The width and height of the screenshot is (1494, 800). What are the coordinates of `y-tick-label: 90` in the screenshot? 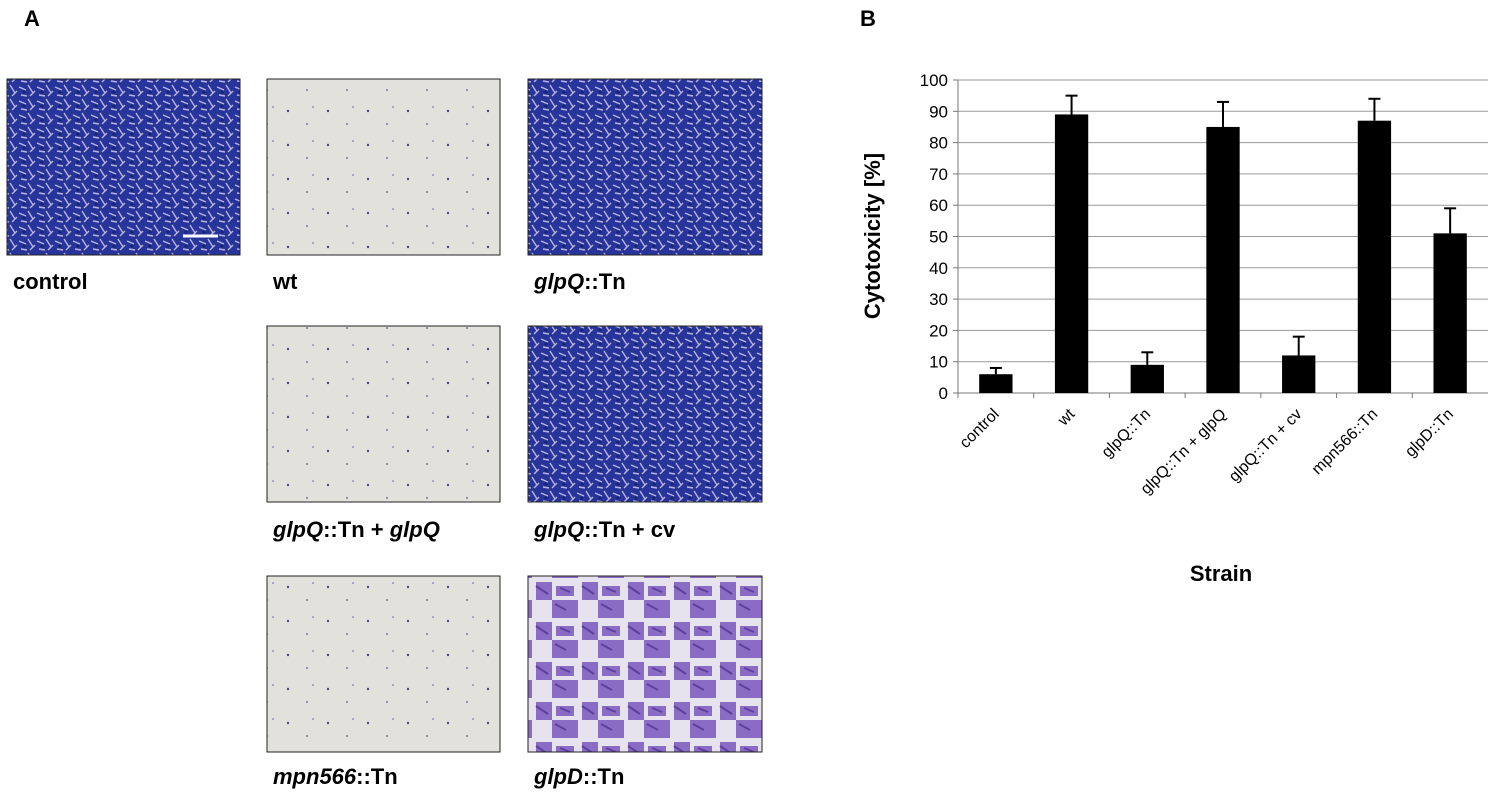 It's located at (938, 111).